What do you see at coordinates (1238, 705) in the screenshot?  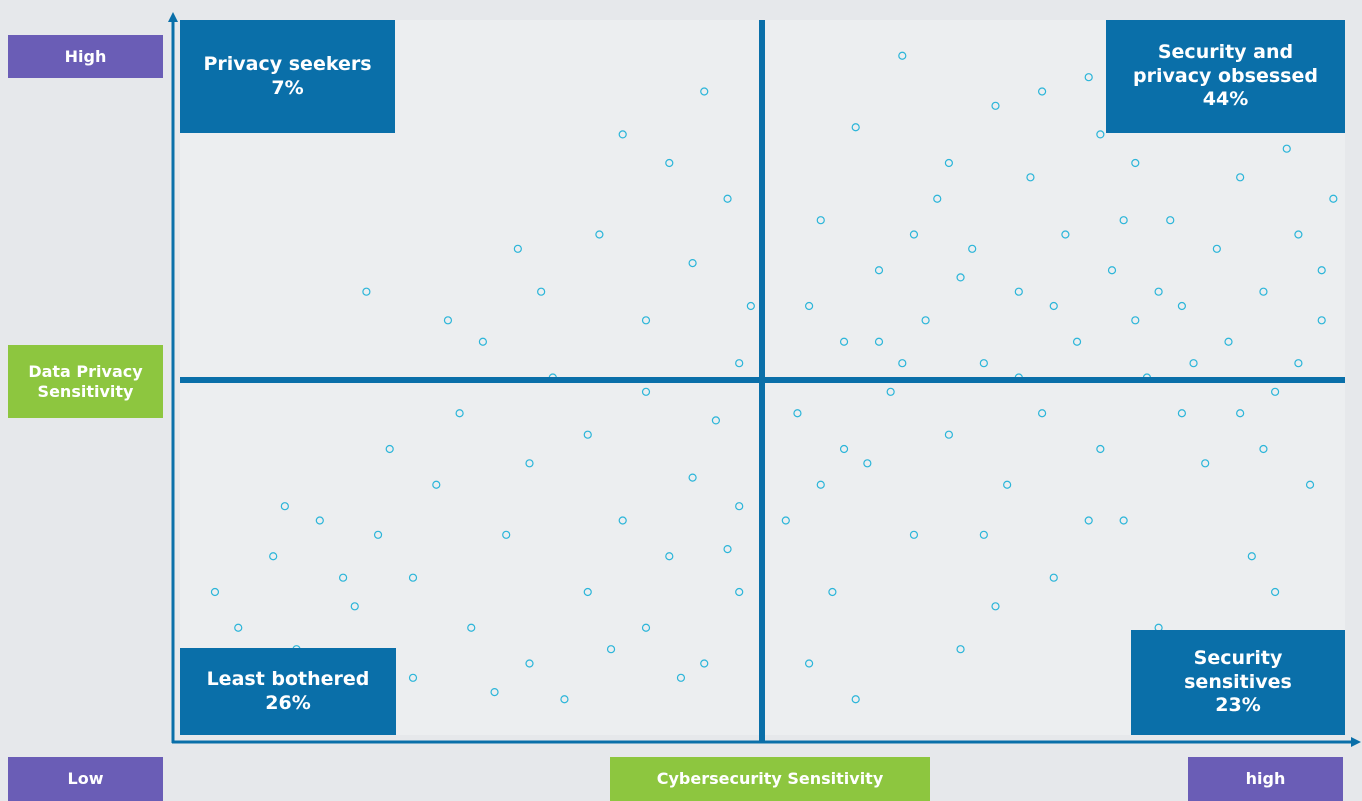 I see `quadrant-text: 23%` at bounding box center [1238, 705].